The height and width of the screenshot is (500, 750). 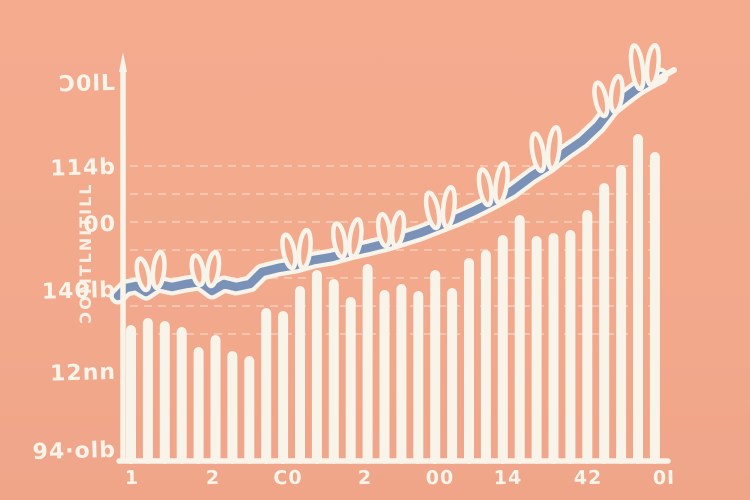 I want to click on y-tick-label: 114b, so click(x=83, y=168).